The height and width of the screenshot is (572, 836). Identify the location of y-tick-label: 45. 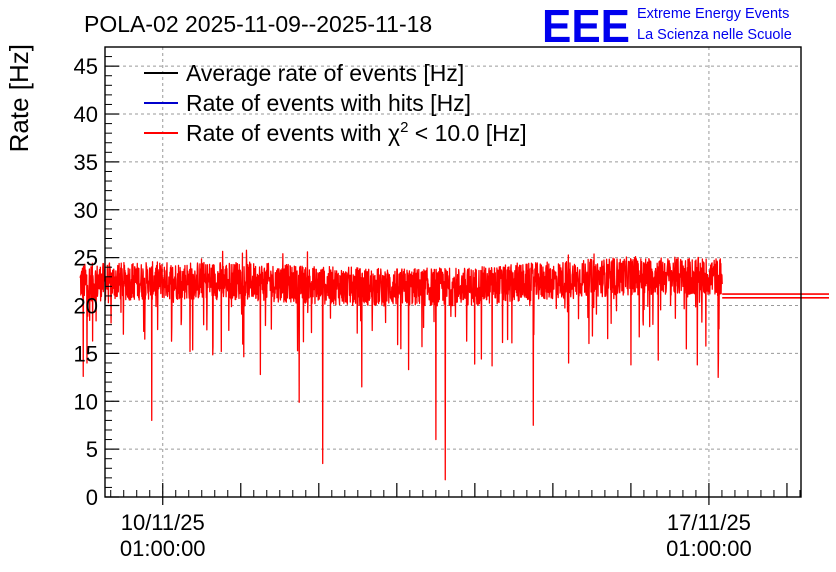
(86, 66).